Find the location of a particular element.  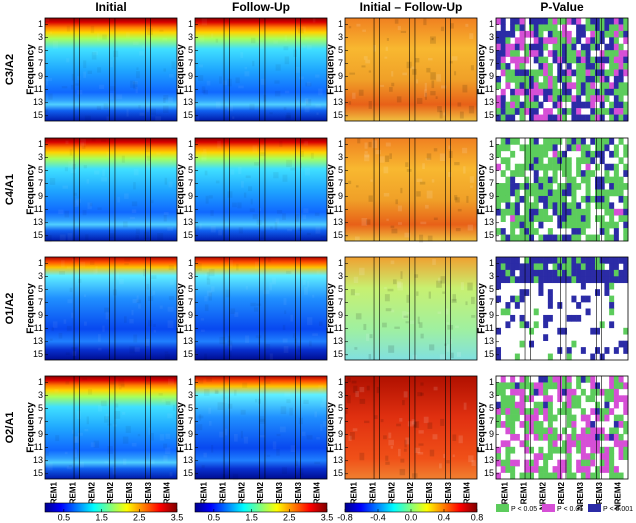

y-tick-label: 3 is located at coordinates (491, 276).